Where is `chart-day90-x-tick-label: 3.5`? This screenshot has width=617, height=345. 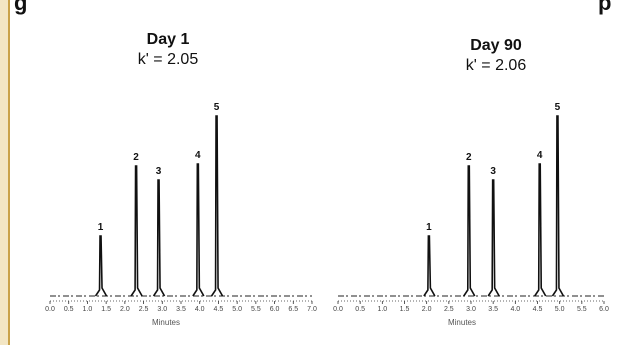
chart-day90-x-tick-label: 3.5 is located at coordinates (493, 309).